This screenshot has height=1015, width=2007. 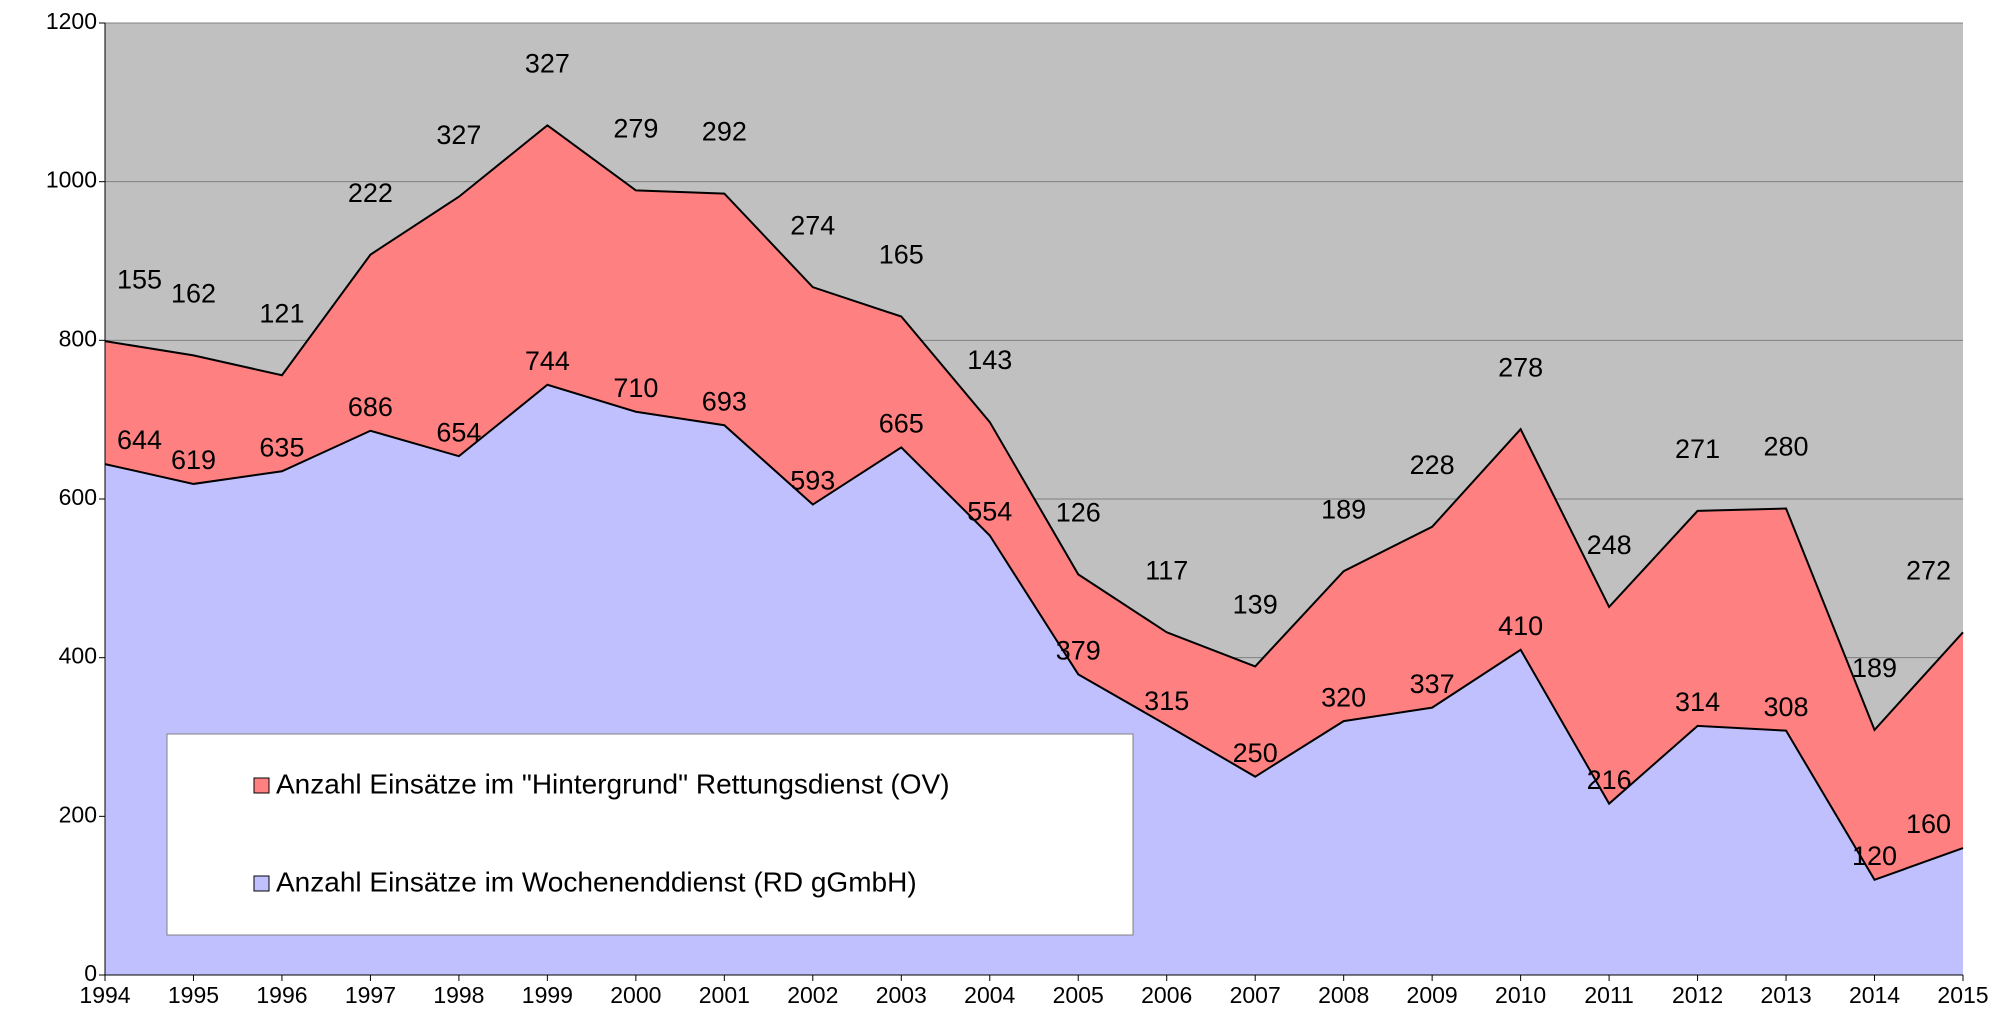 What do you see at coordinates (193, 995) in the screenshot?
I see `x-tick-label: 1995` at bounding box center [193, 995].